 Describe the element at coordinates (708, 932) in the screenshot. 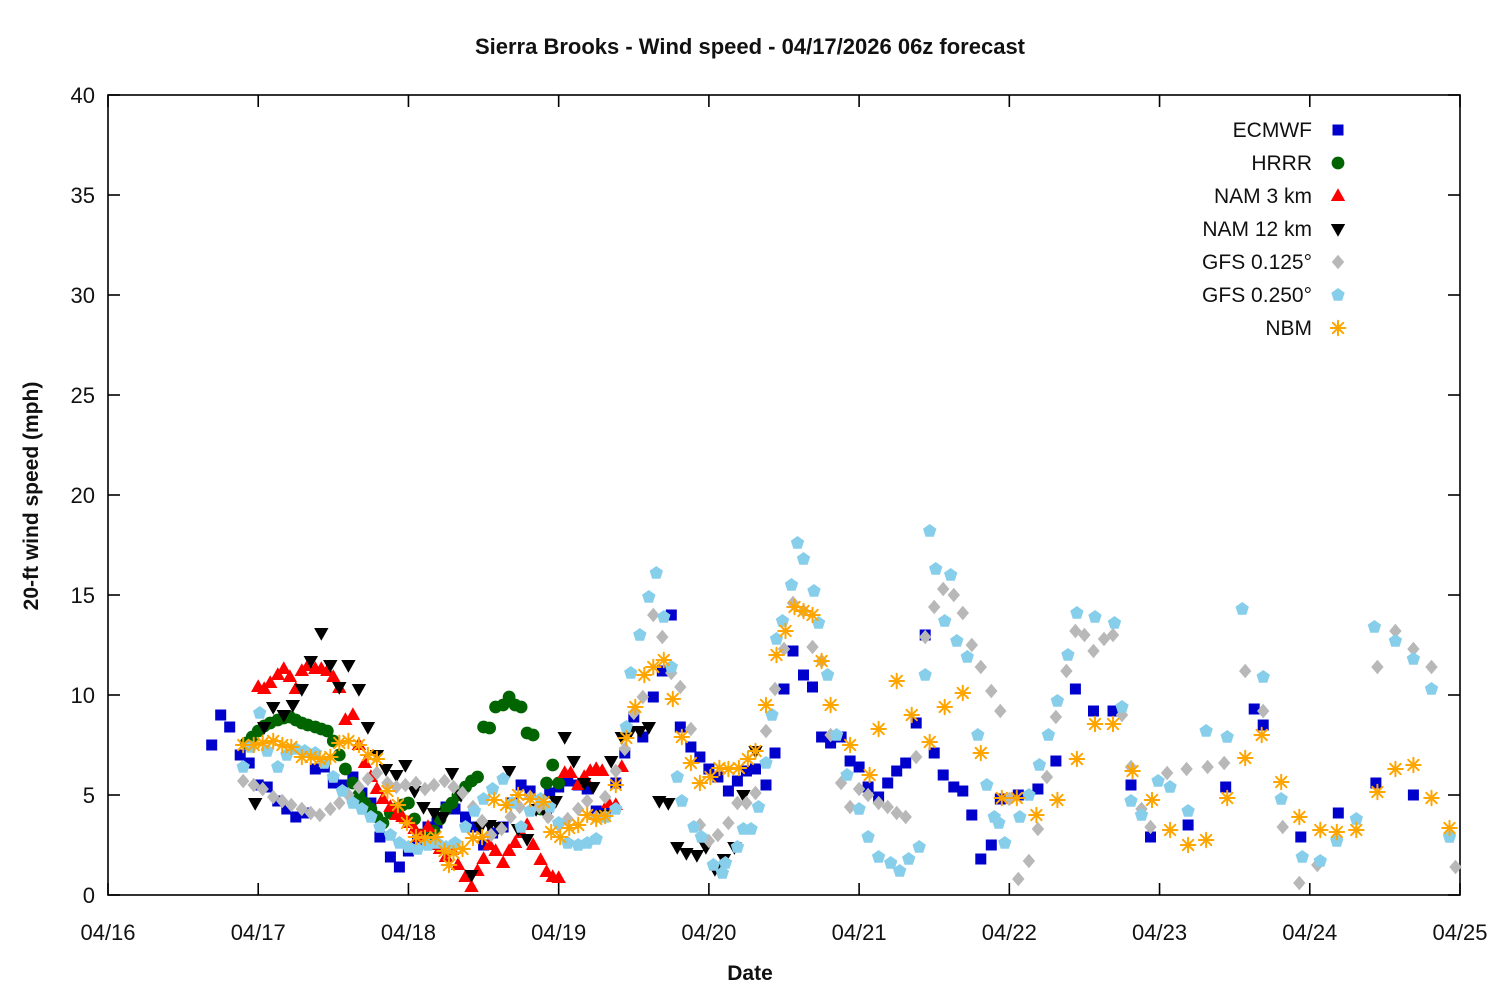

I see `svg-text: 04/20` at that location.